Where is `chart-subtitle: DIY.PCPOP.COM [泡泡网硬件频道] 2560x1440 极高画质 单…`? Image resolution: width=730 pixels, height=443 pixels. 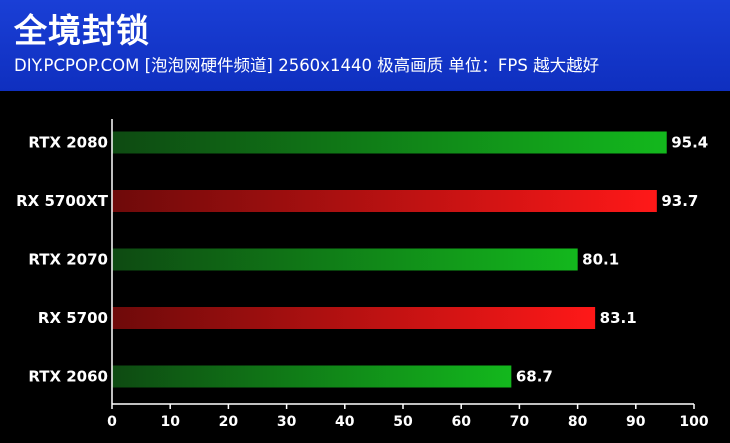
chart-subtitle: DIY.PCPOP.COM [泡泡网硬件频道] 2560x1440 极高画质 单… is located at coordinates (307, 65).